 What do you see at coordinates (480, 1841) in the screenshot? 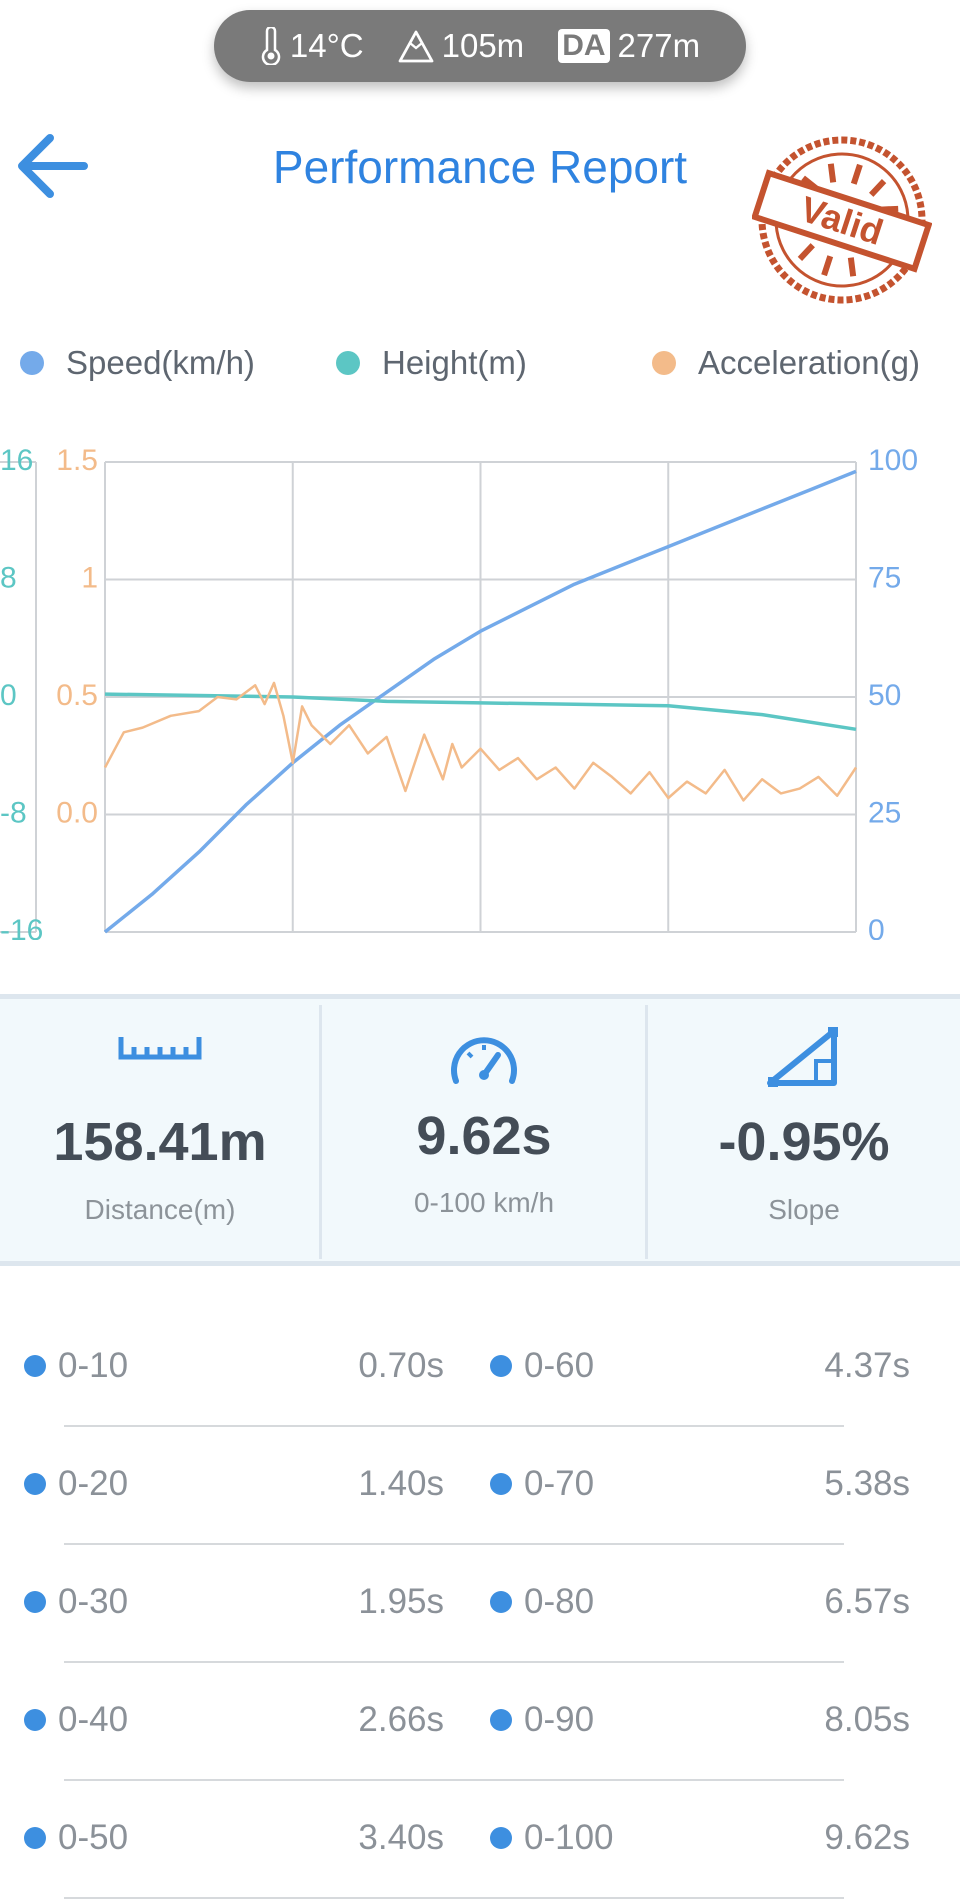
I see `split-row: 0-50 3.40s 0-100 9.62s` at bounding box center [480, 1841].